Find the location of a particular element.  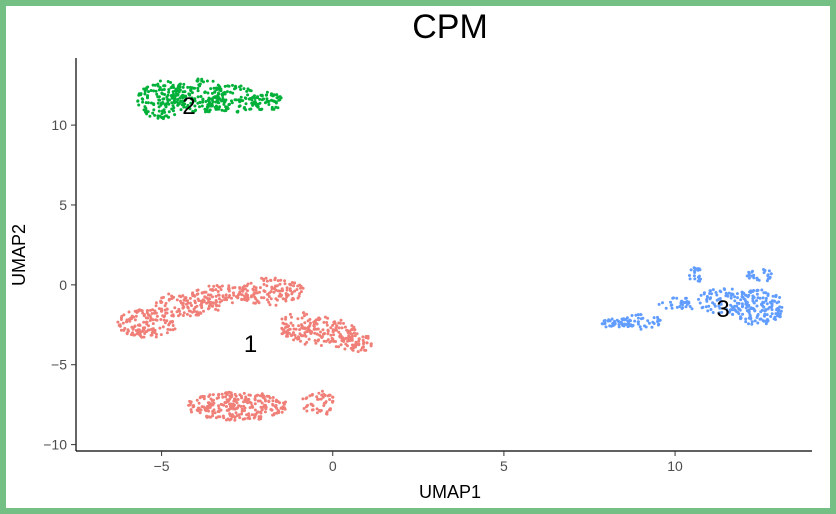

y-tick-label: −10 is located at coordinates (55, 445).